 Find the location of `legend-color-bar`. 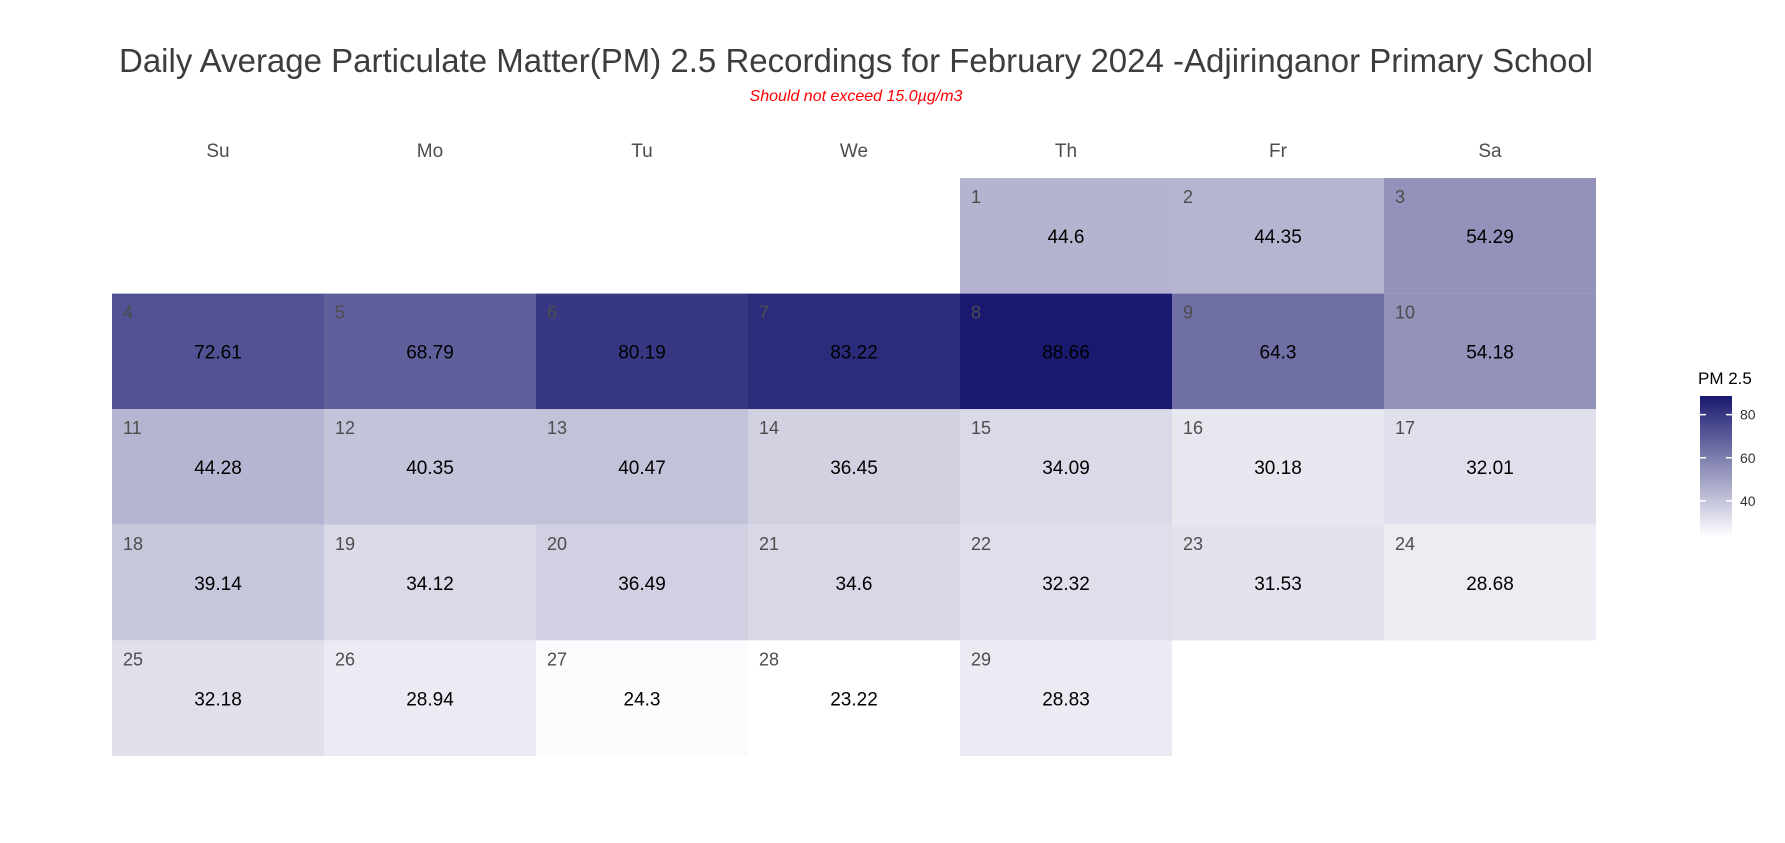

legend-color-bar is located at coordinates (1716, 466).